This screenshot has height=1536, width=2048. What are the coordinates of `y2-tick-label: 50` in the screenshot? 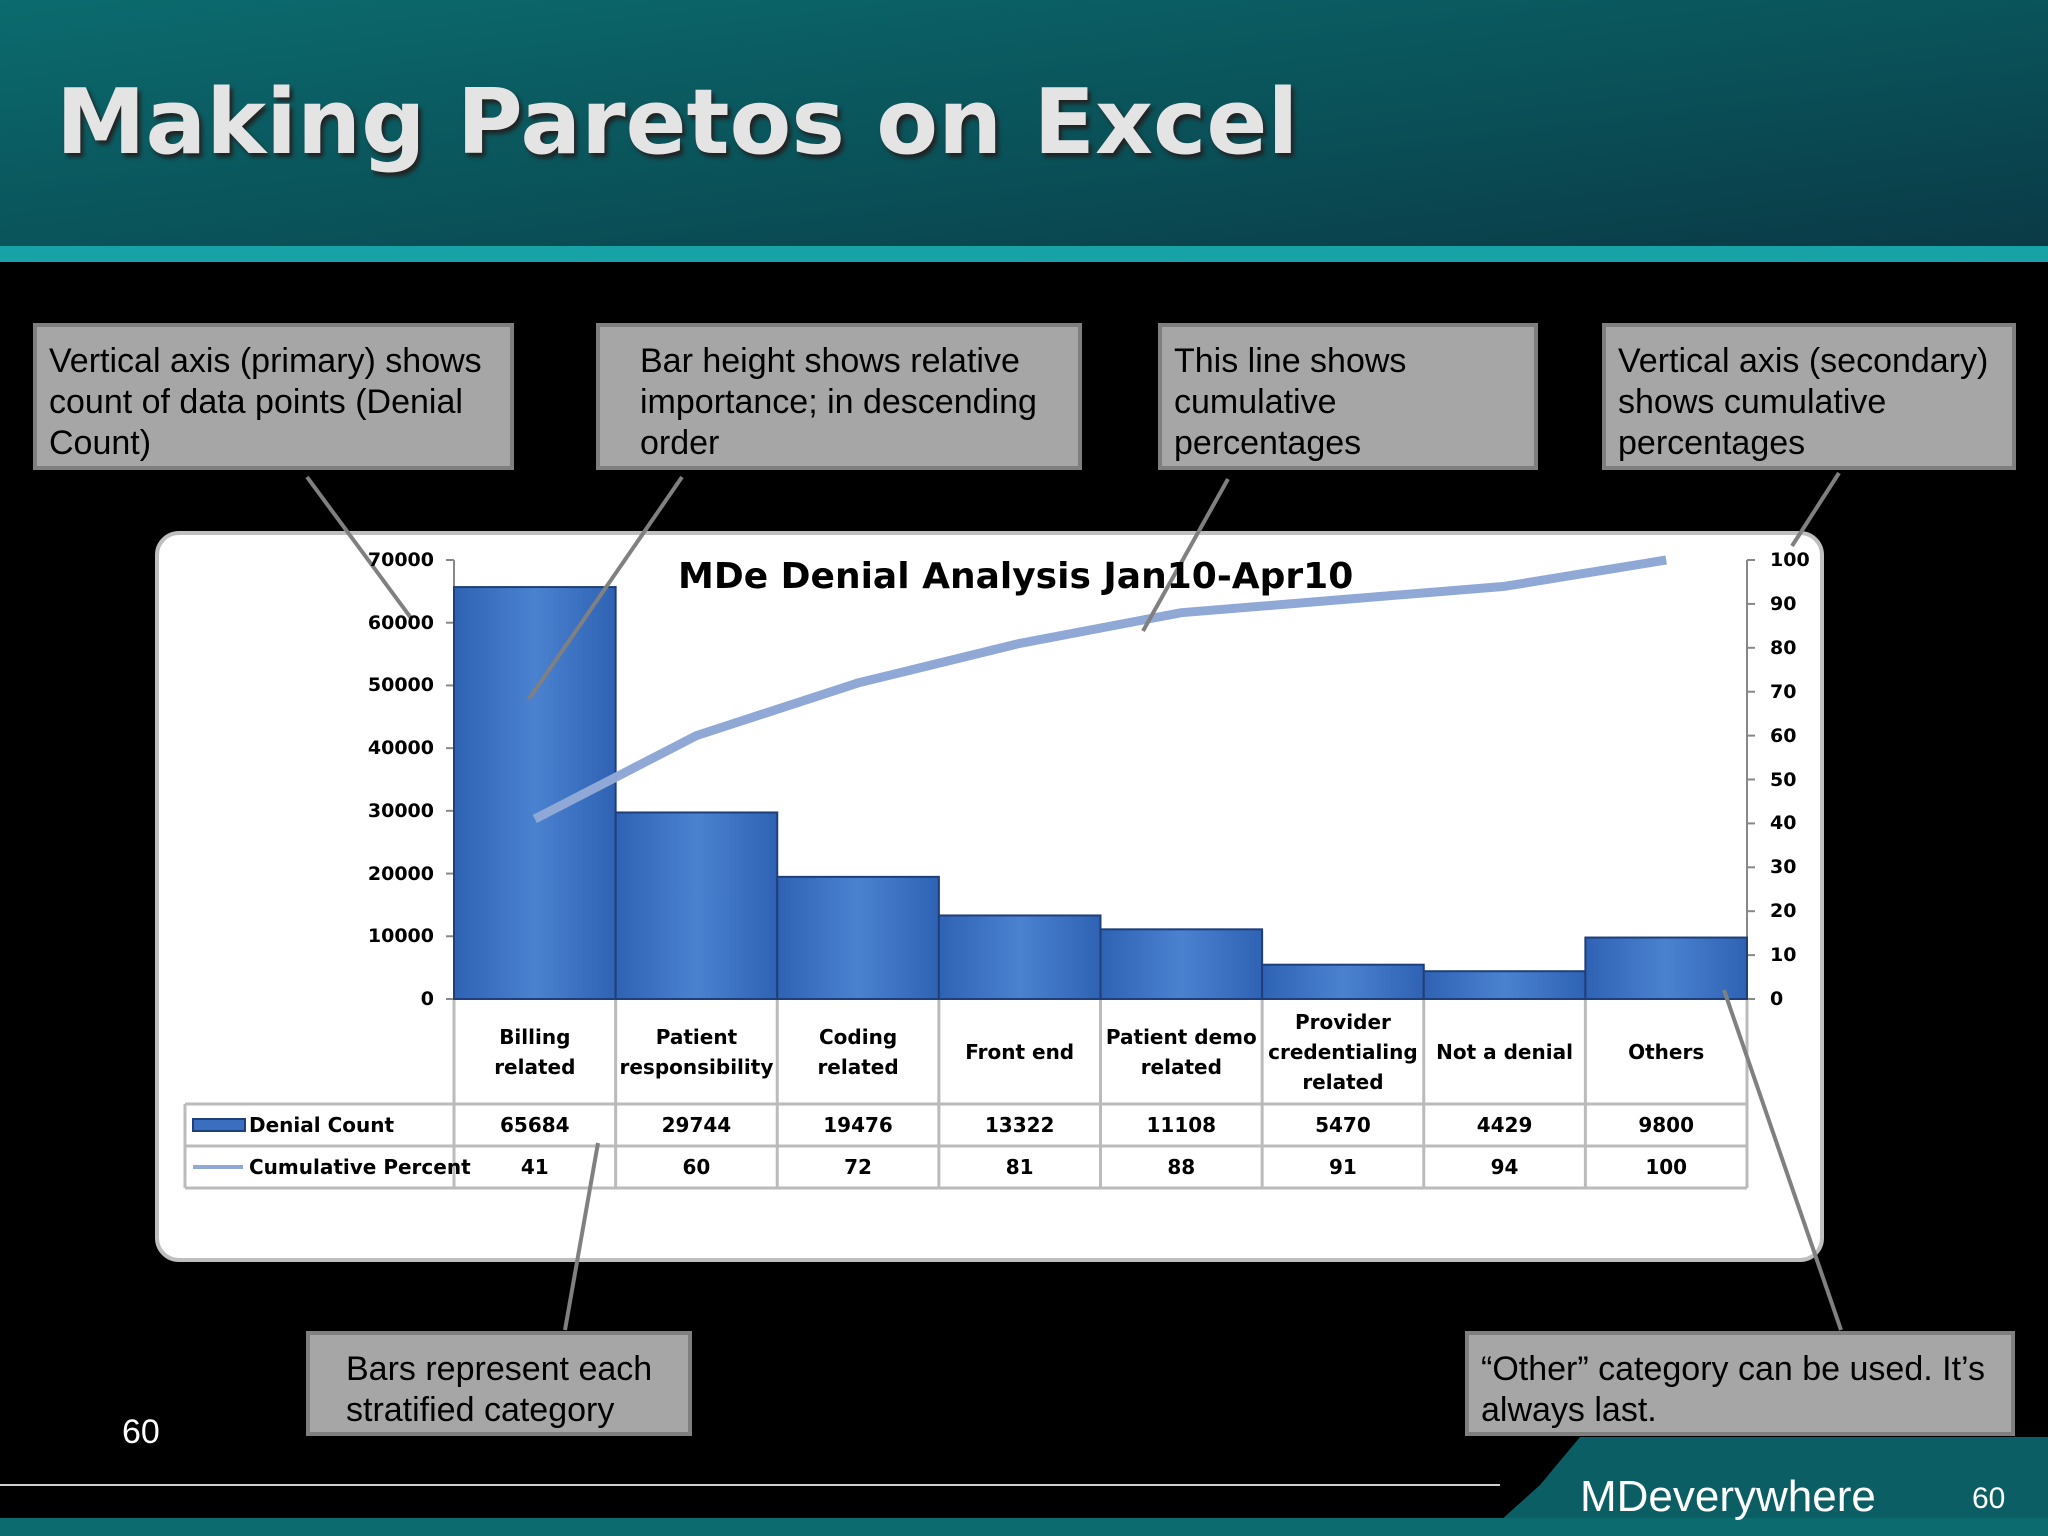 It's located at (1783, 779).